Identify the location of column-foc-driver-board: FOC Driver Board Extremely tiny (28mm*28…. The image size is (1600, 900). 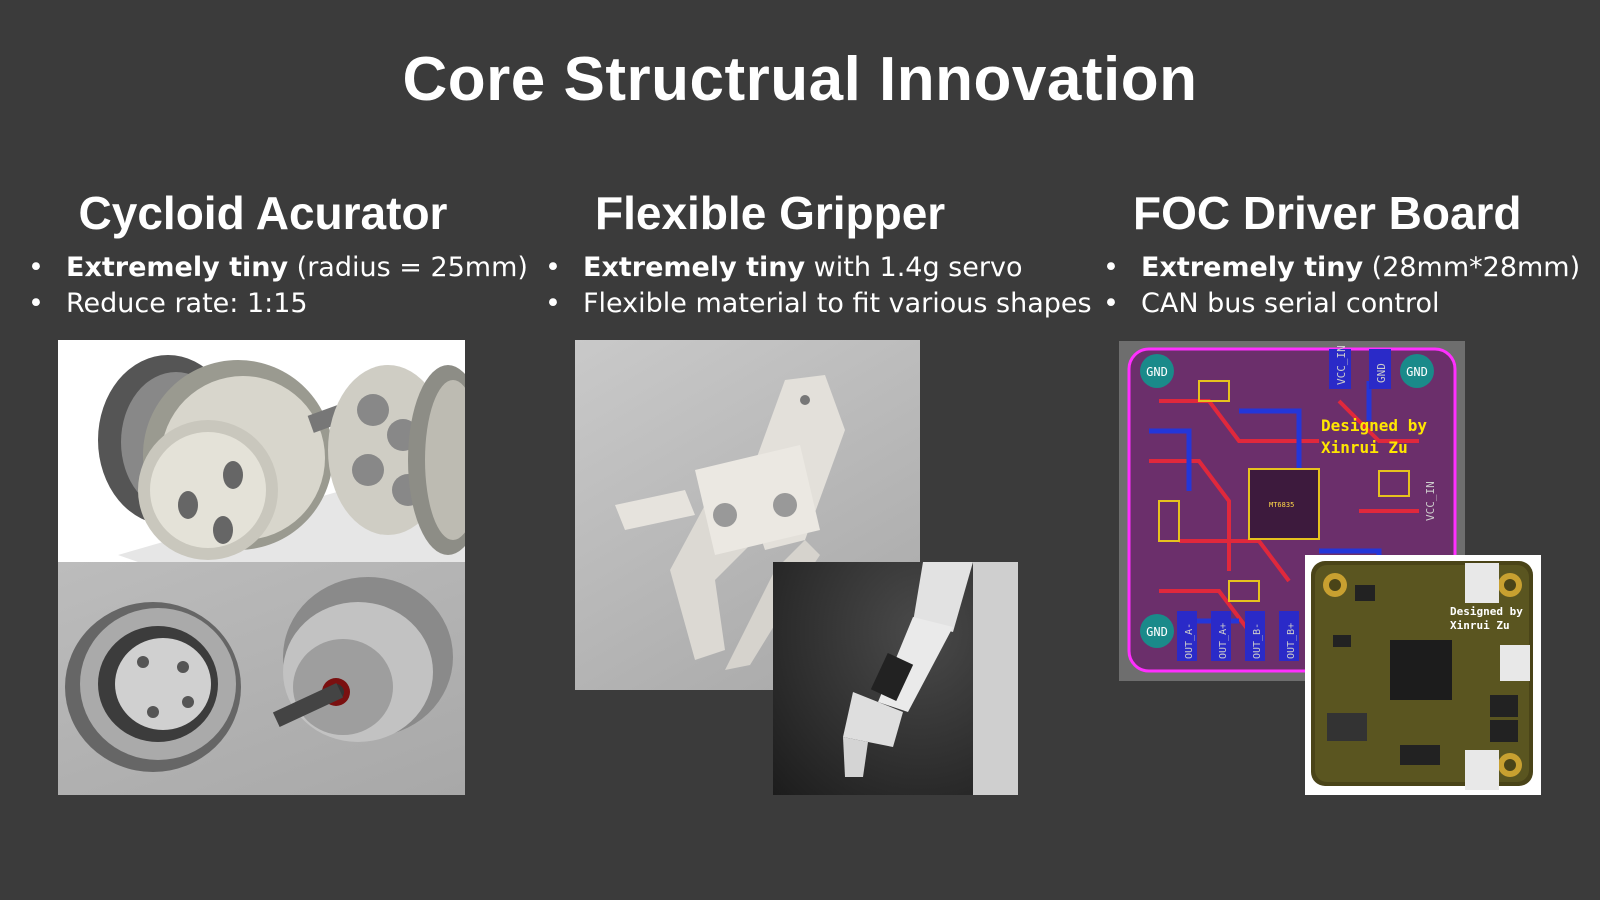
(1341, 254).